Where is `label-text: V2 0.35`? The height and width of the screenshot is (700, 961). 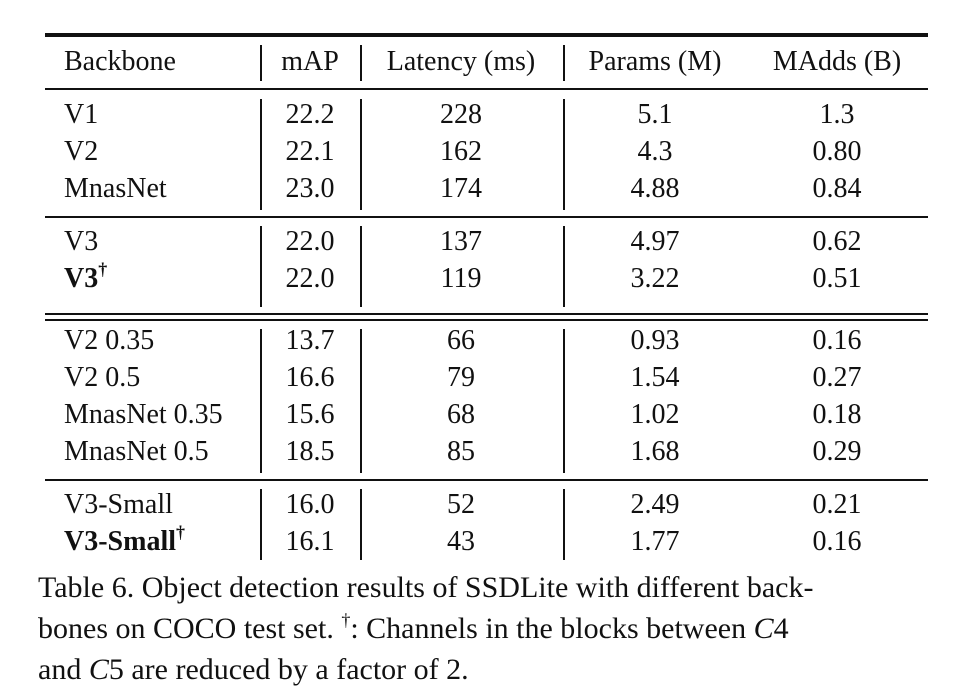
label-text: V2 0.35 is located at coordinates (109, 340).